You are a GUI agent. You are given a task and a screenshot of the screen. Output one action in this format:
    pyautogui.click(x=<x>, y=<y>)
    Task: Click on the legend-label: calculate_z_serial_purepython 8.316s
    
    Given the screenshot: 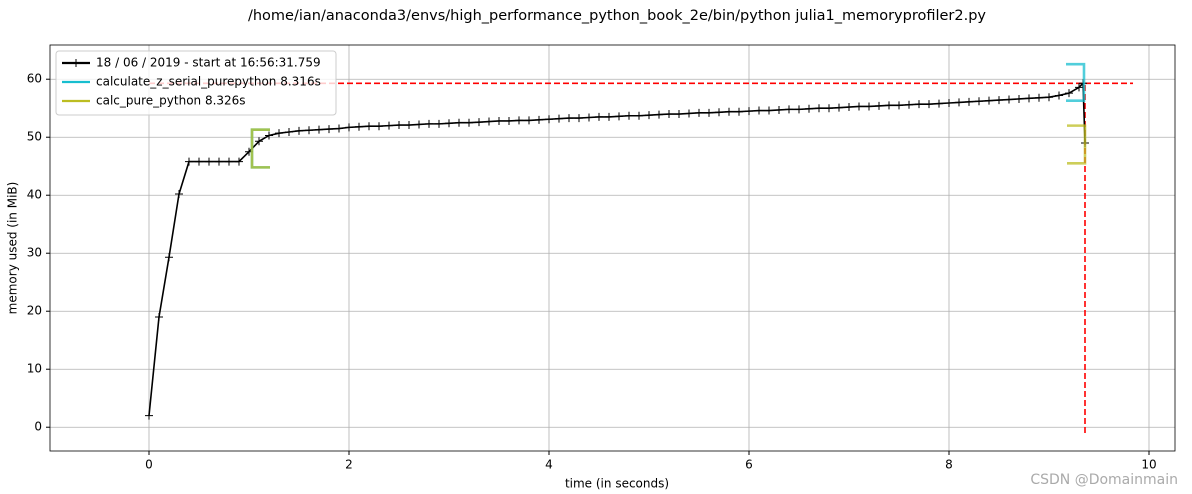 What is the action you would take?
    pyautogui.click(x=208, y=82)
    